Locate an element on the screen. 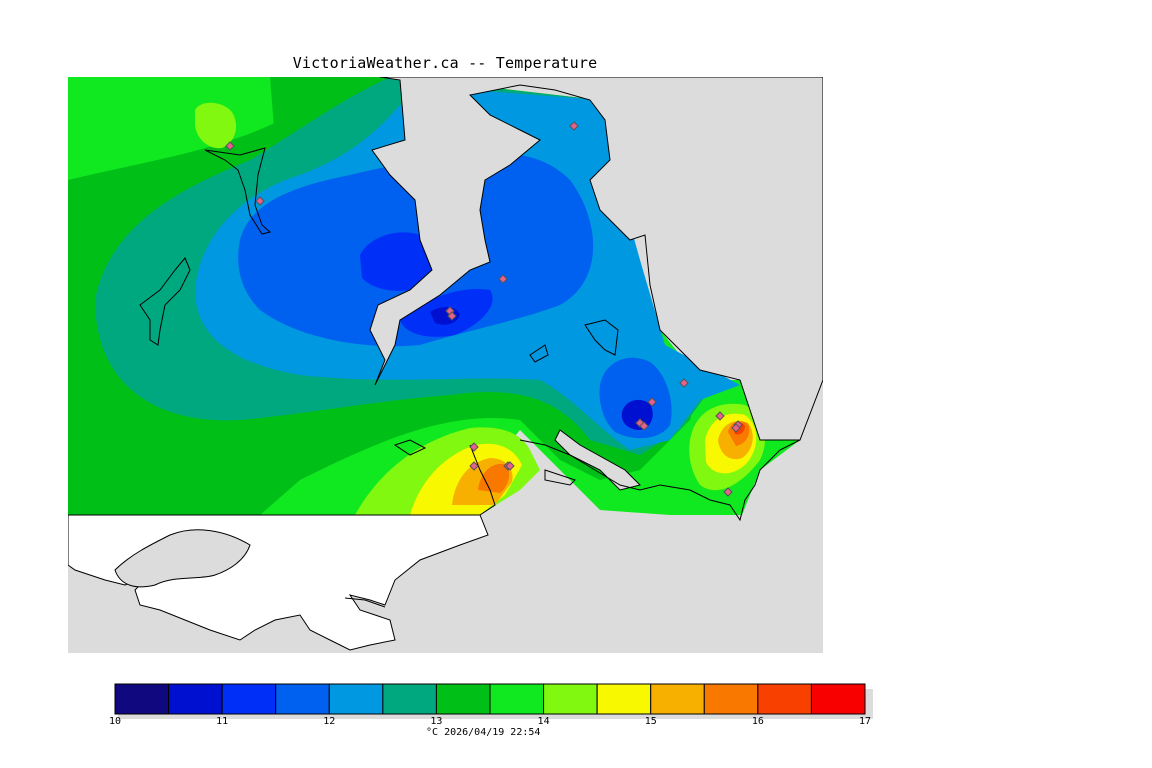 This screenshot has width=1152, height=768. legend-tick-label: 17 is located at coordinates (865, 721).